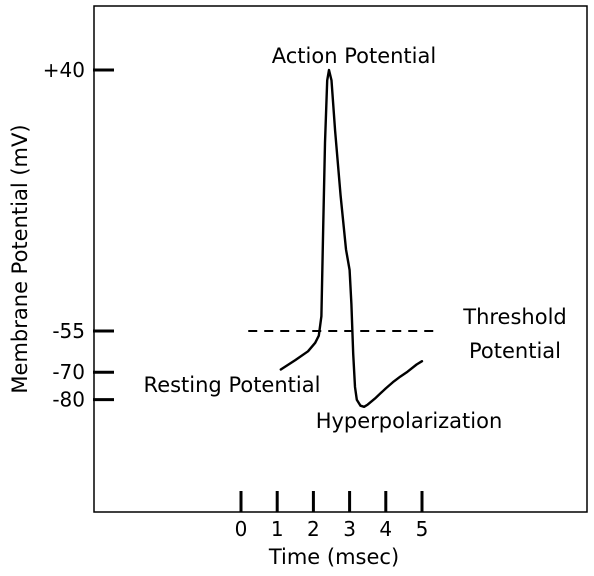  I want to click on x-tick-label: 2, so click(313, 529).